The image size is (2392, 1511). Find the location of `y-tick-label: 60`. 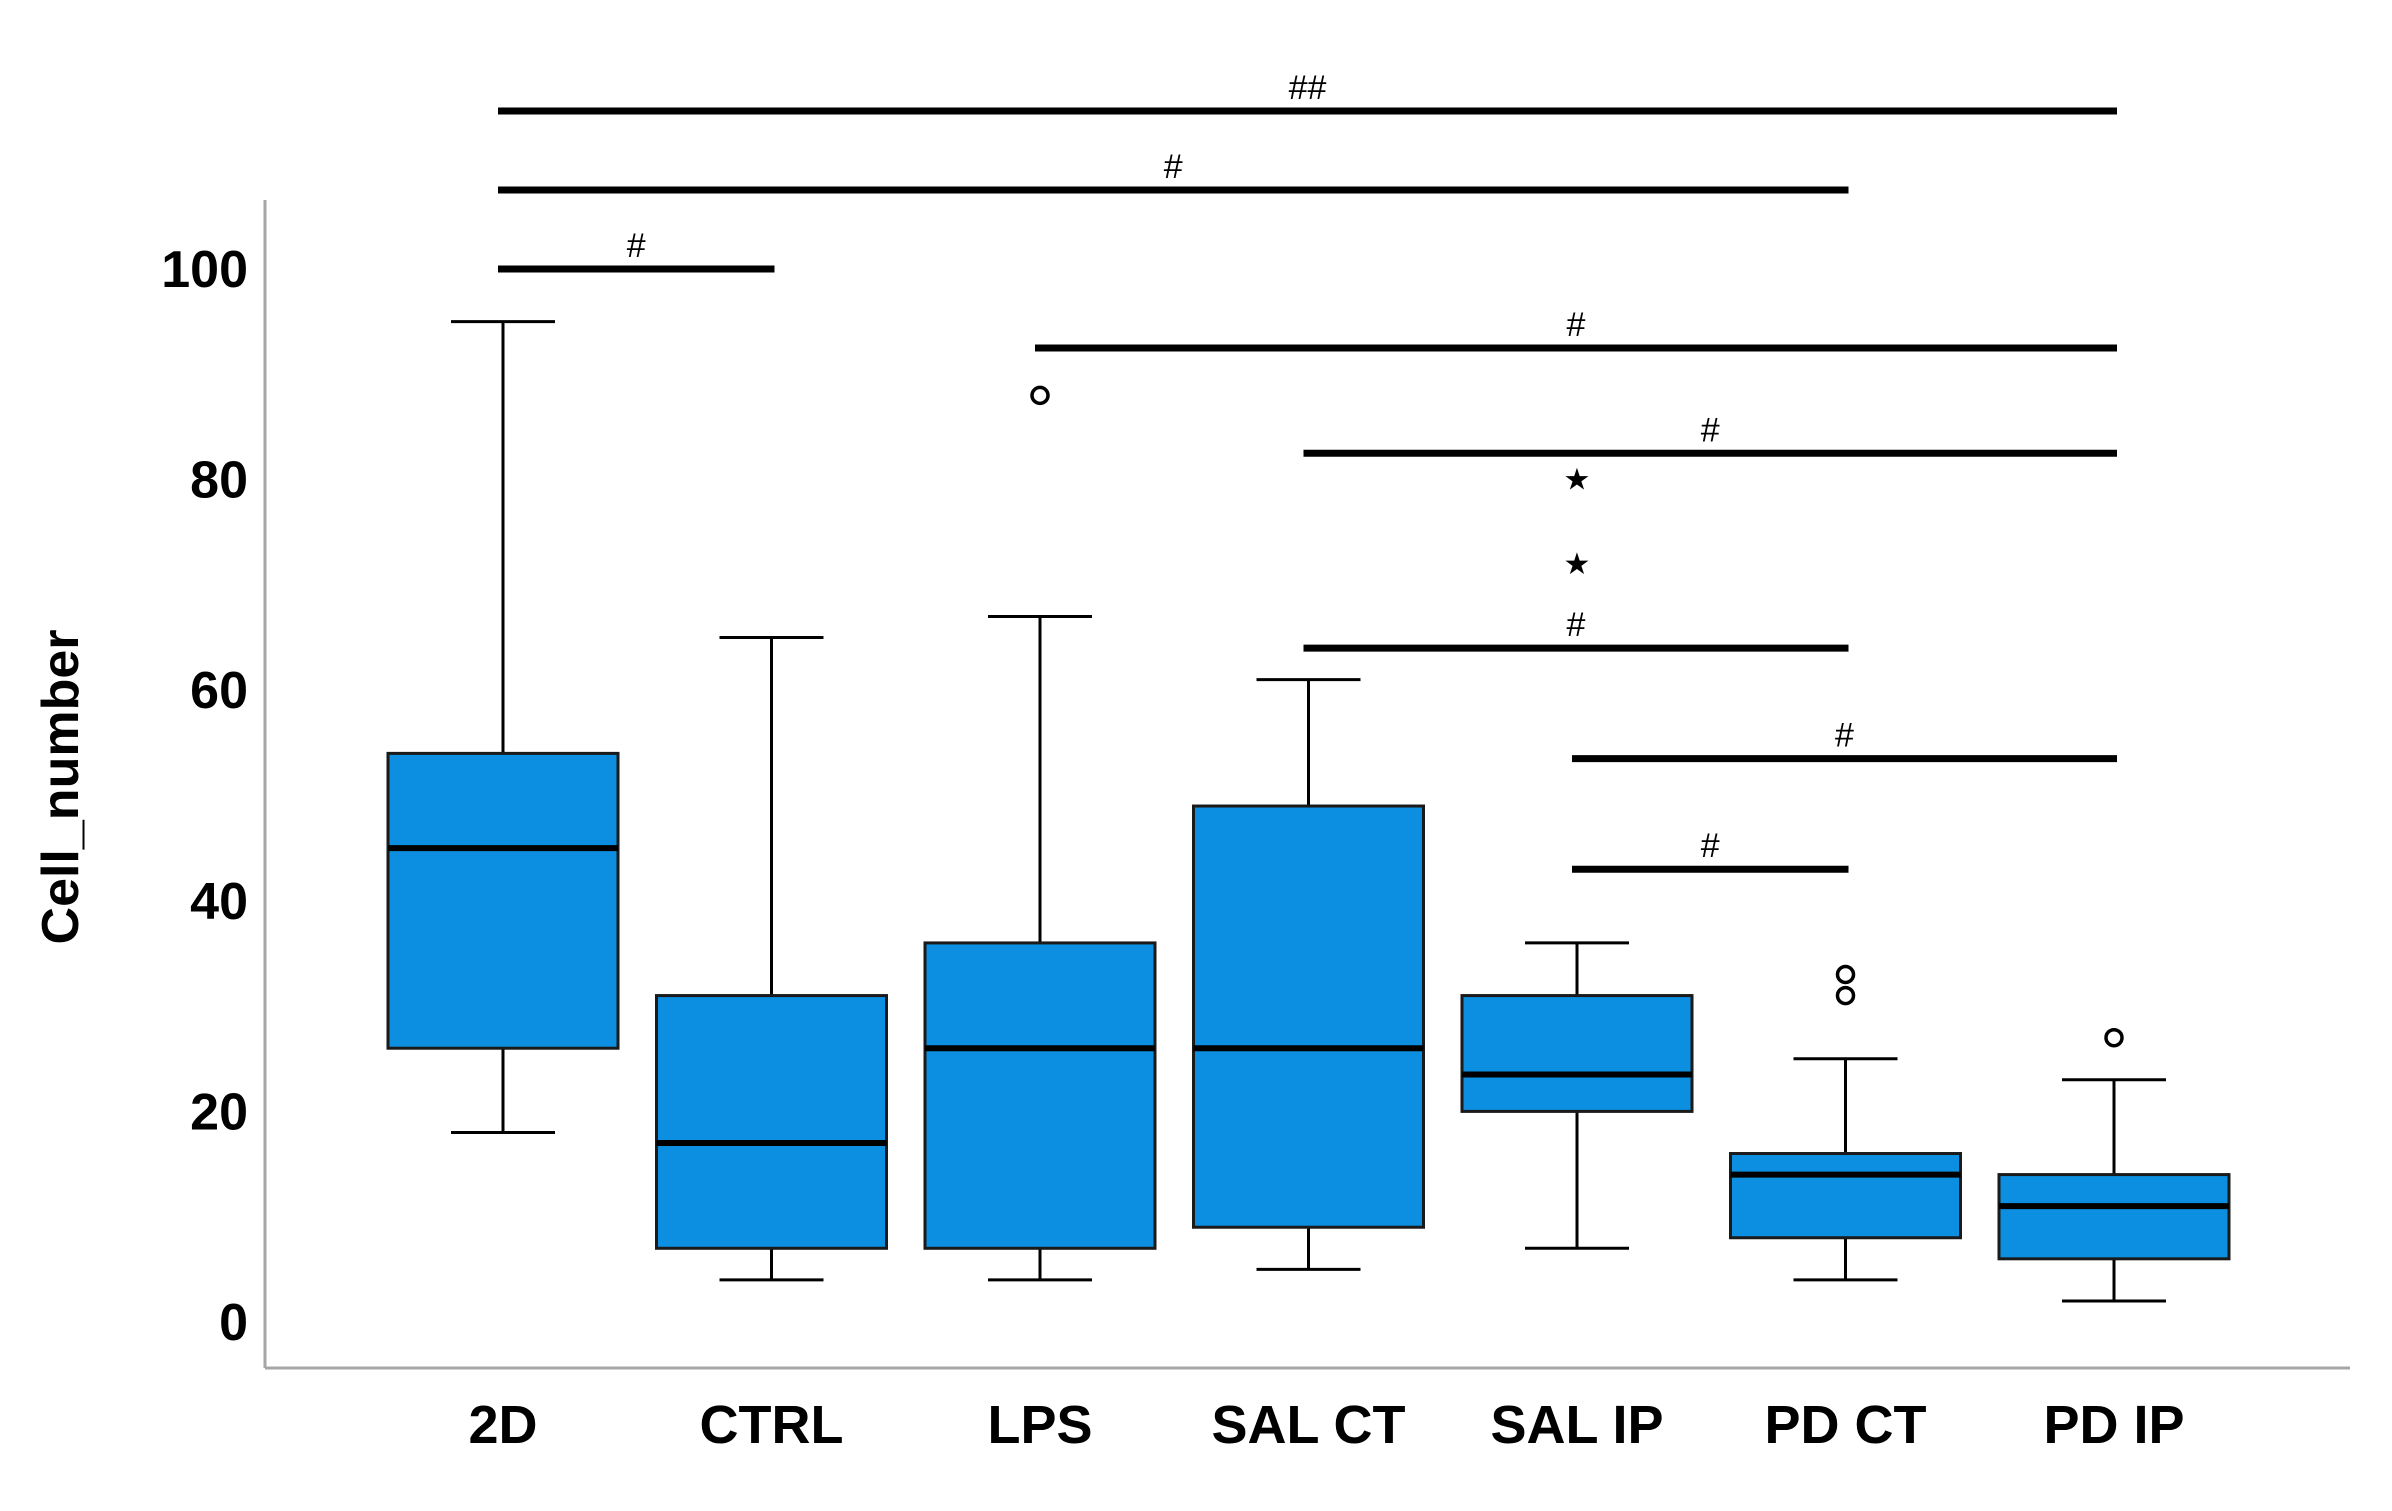

y-tick-label: 60 is located at coordinates (219, 691).